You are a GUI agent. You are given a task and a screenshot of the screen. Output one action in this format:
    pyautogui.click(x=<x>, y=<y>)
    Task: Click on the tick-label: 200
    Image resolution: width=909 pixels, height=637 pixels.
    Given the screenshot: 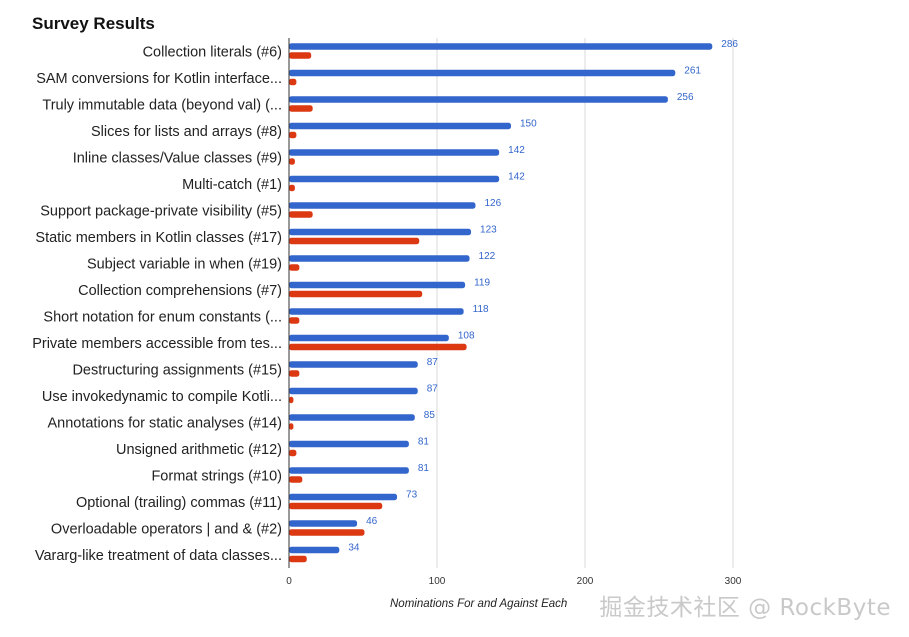 What is the action you would take?
    pyautogui.click(x=585, y=581)
    